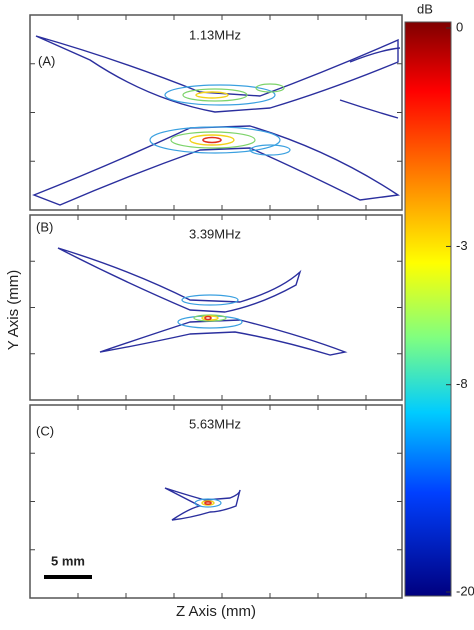 The height and width of the screenshot is (630, 474). What do you see at coordinates (459, 26) in the screenshot?
I see `colorbar-tick-label: 0` at bounding box center [459, 26].